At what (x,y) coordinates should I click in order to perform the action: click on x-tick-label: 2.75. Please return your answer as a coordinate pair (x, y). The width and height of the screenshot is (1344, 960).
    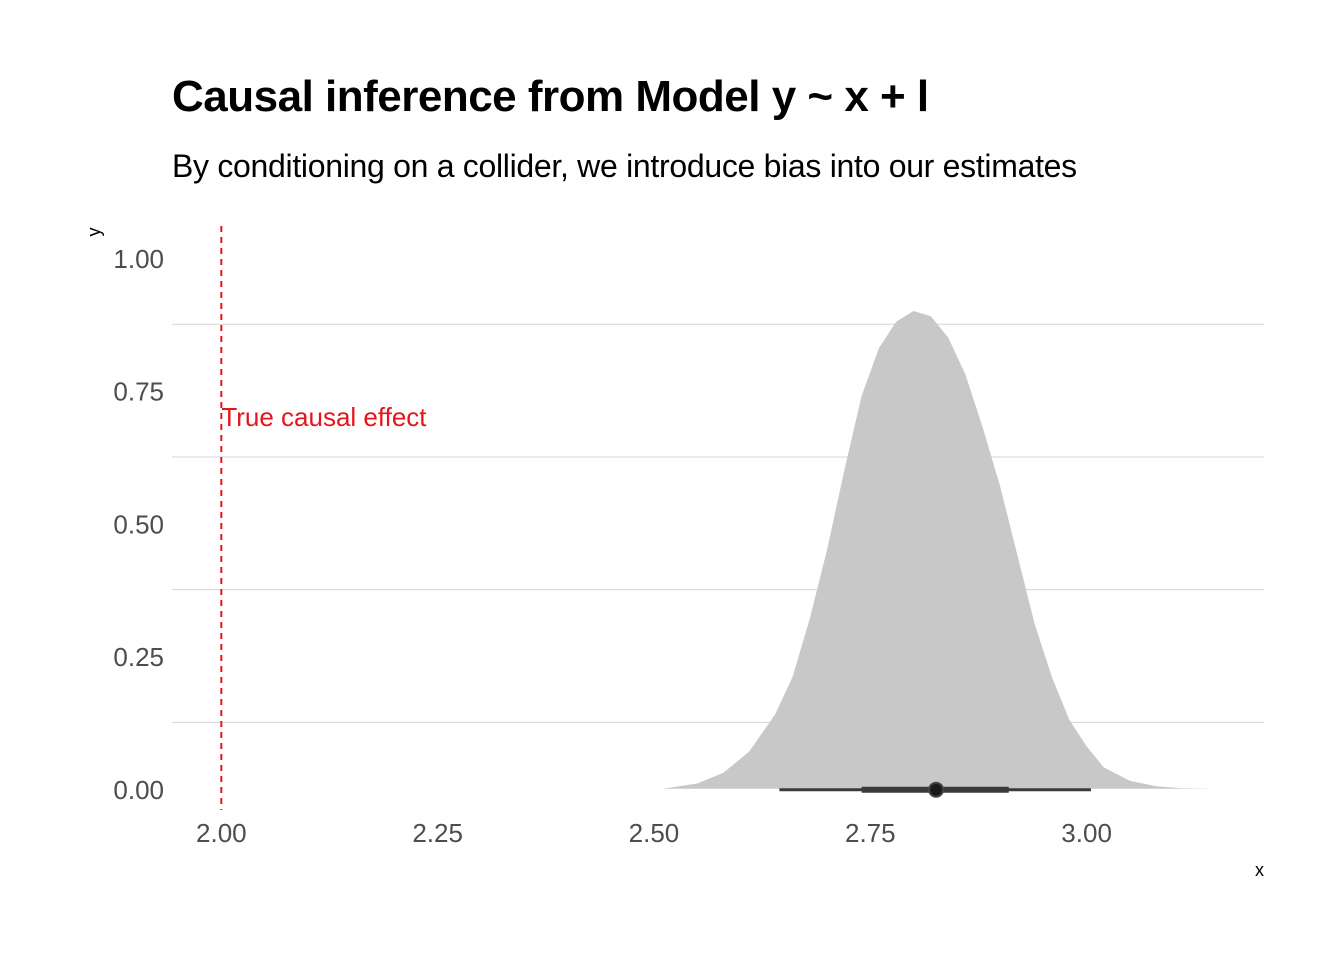
    Looking at the image, I should click on (870, 833).